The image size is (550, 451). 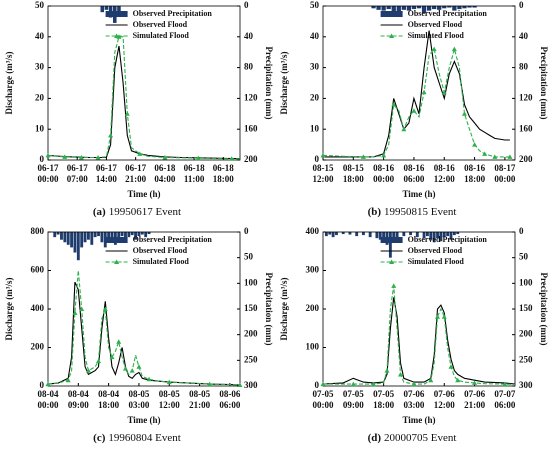 I want to click on x-tick-label: 07-06 12:00, so click(x=444, y=399).